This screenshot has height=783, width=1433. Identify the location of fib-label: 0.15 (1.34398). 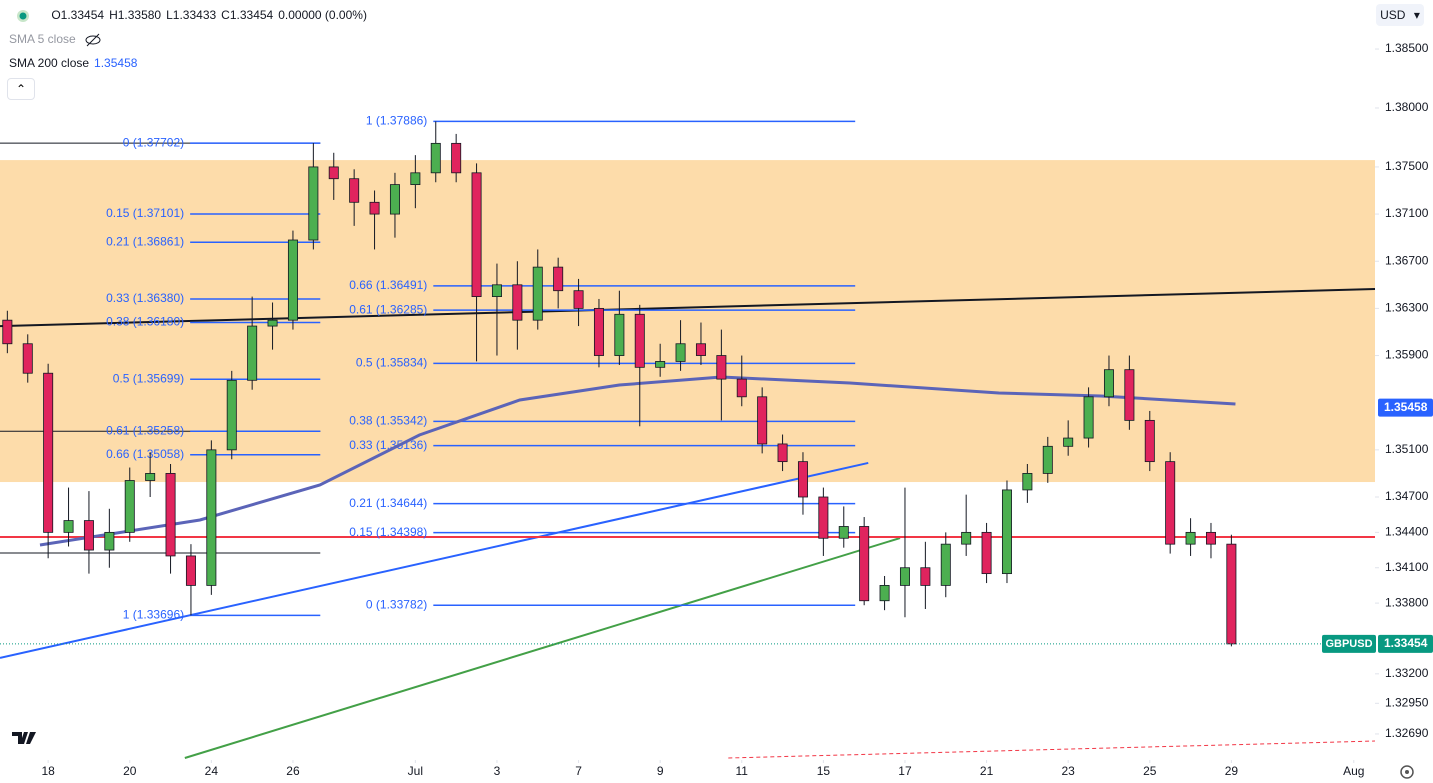
(388, 532).